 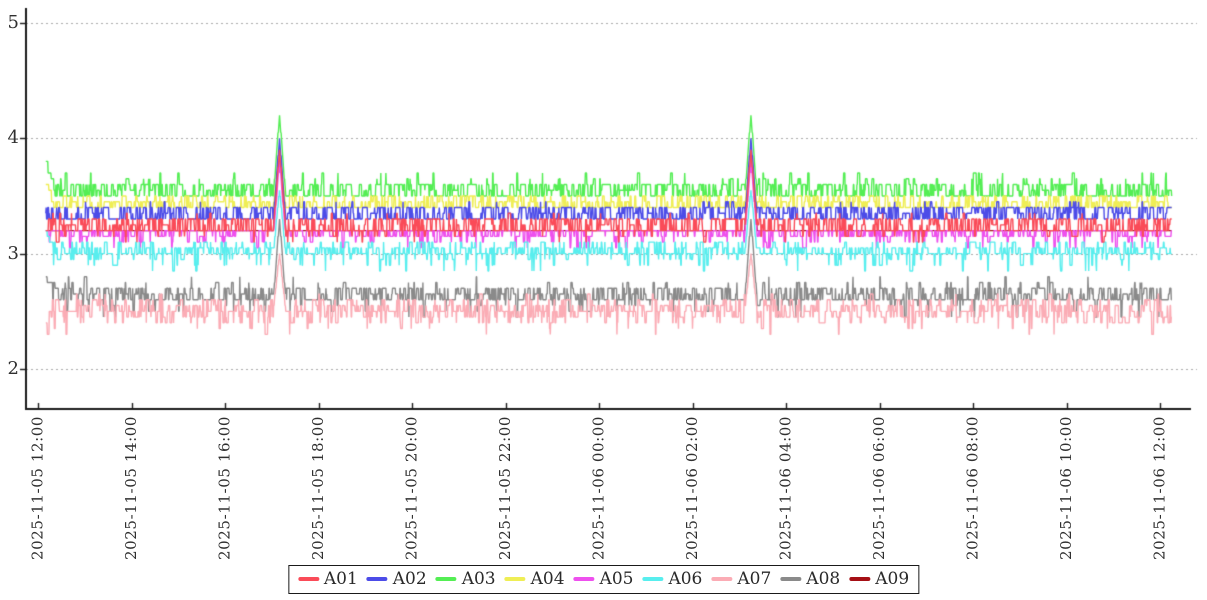 I want to click on y-tick-label: 3, so click(x=13, y=253).